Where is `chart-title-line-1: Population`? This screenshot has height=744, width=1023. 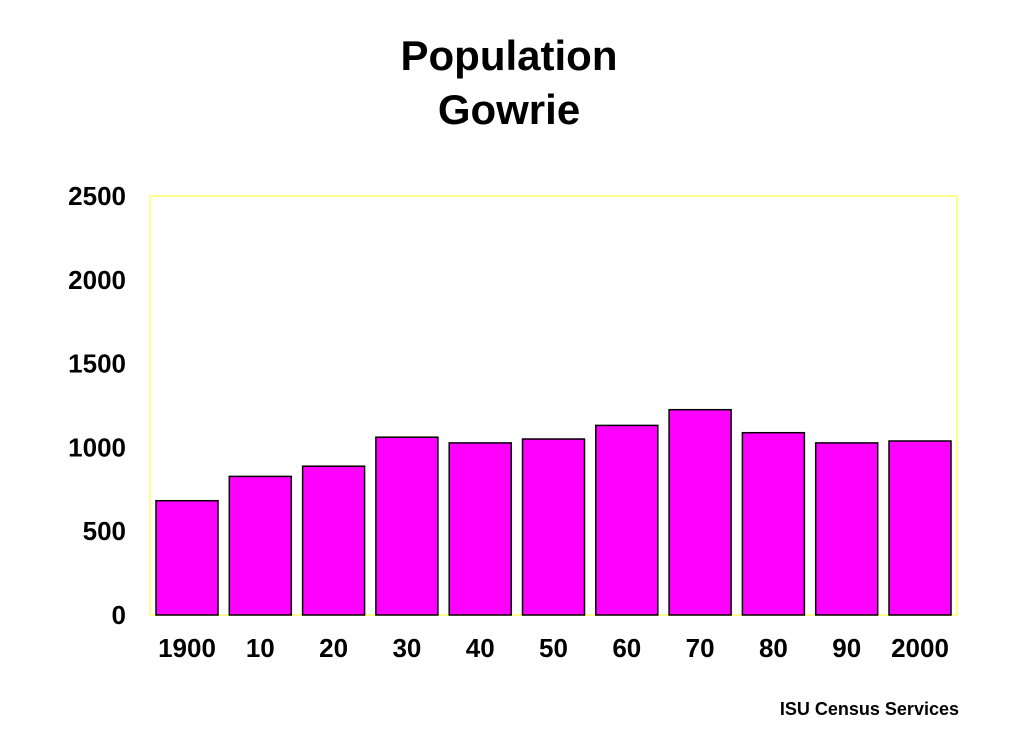
chart-title-line-1: Population is located at coordinates (509, 55).